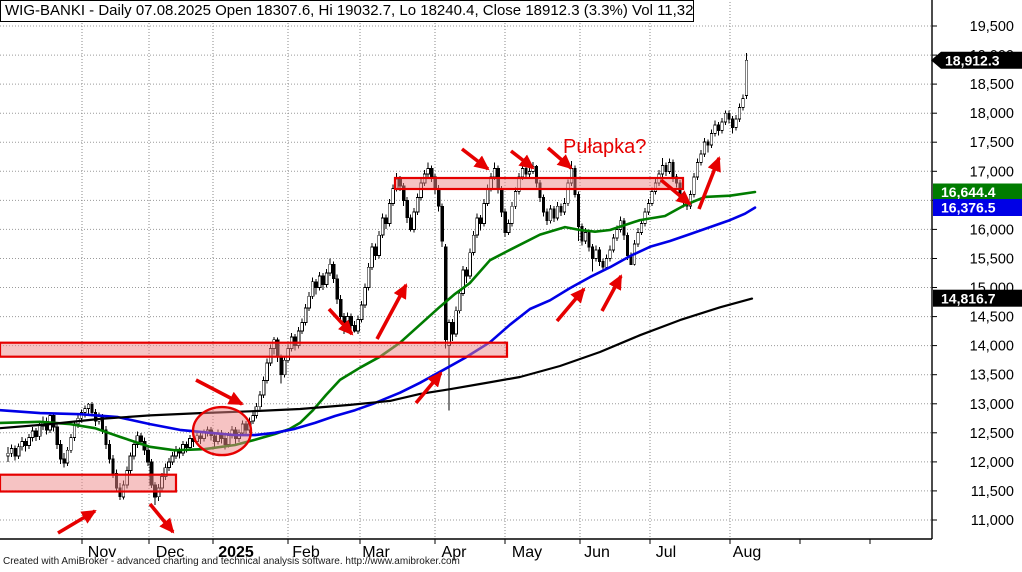 The height and width of the screenshot is (572, 1022). Describe the element at coordinates (455, 552) in the screenshot. I see `x-axis-label: Apr` at that location.